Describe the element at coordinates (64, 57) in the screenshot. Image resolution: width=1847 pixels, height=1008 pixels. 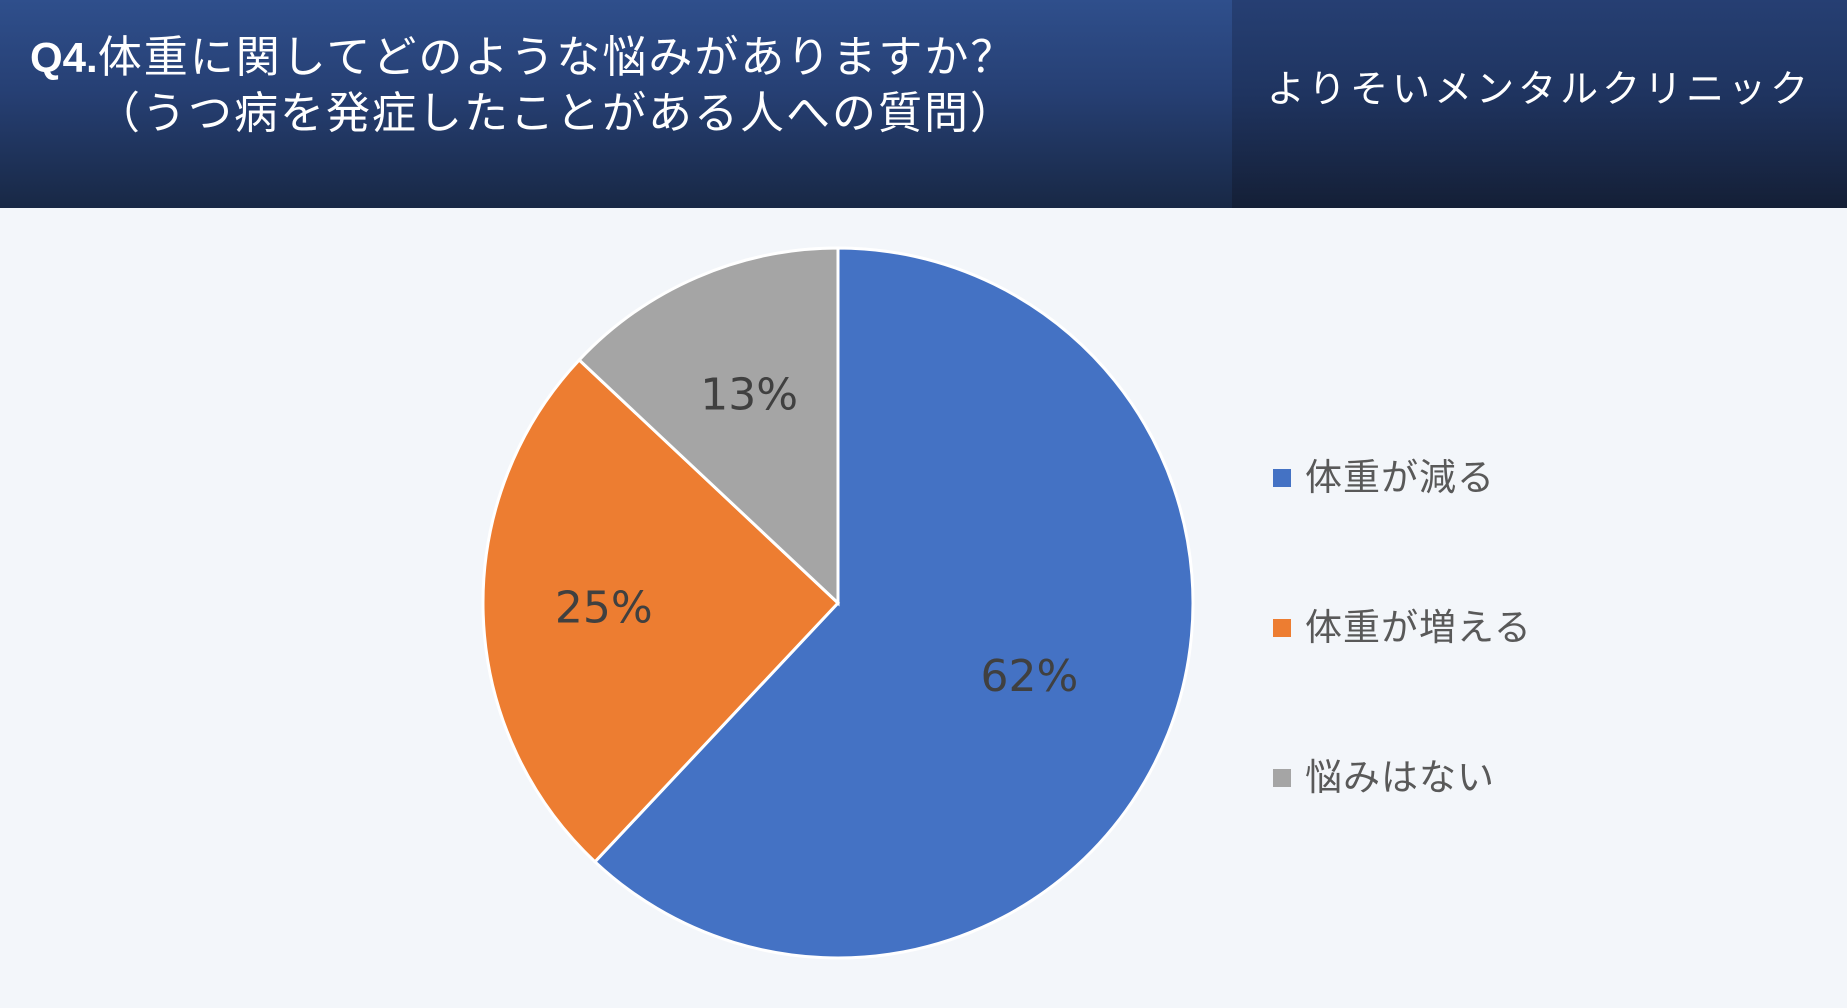
I see `title-prefix: Q4.` at that location.